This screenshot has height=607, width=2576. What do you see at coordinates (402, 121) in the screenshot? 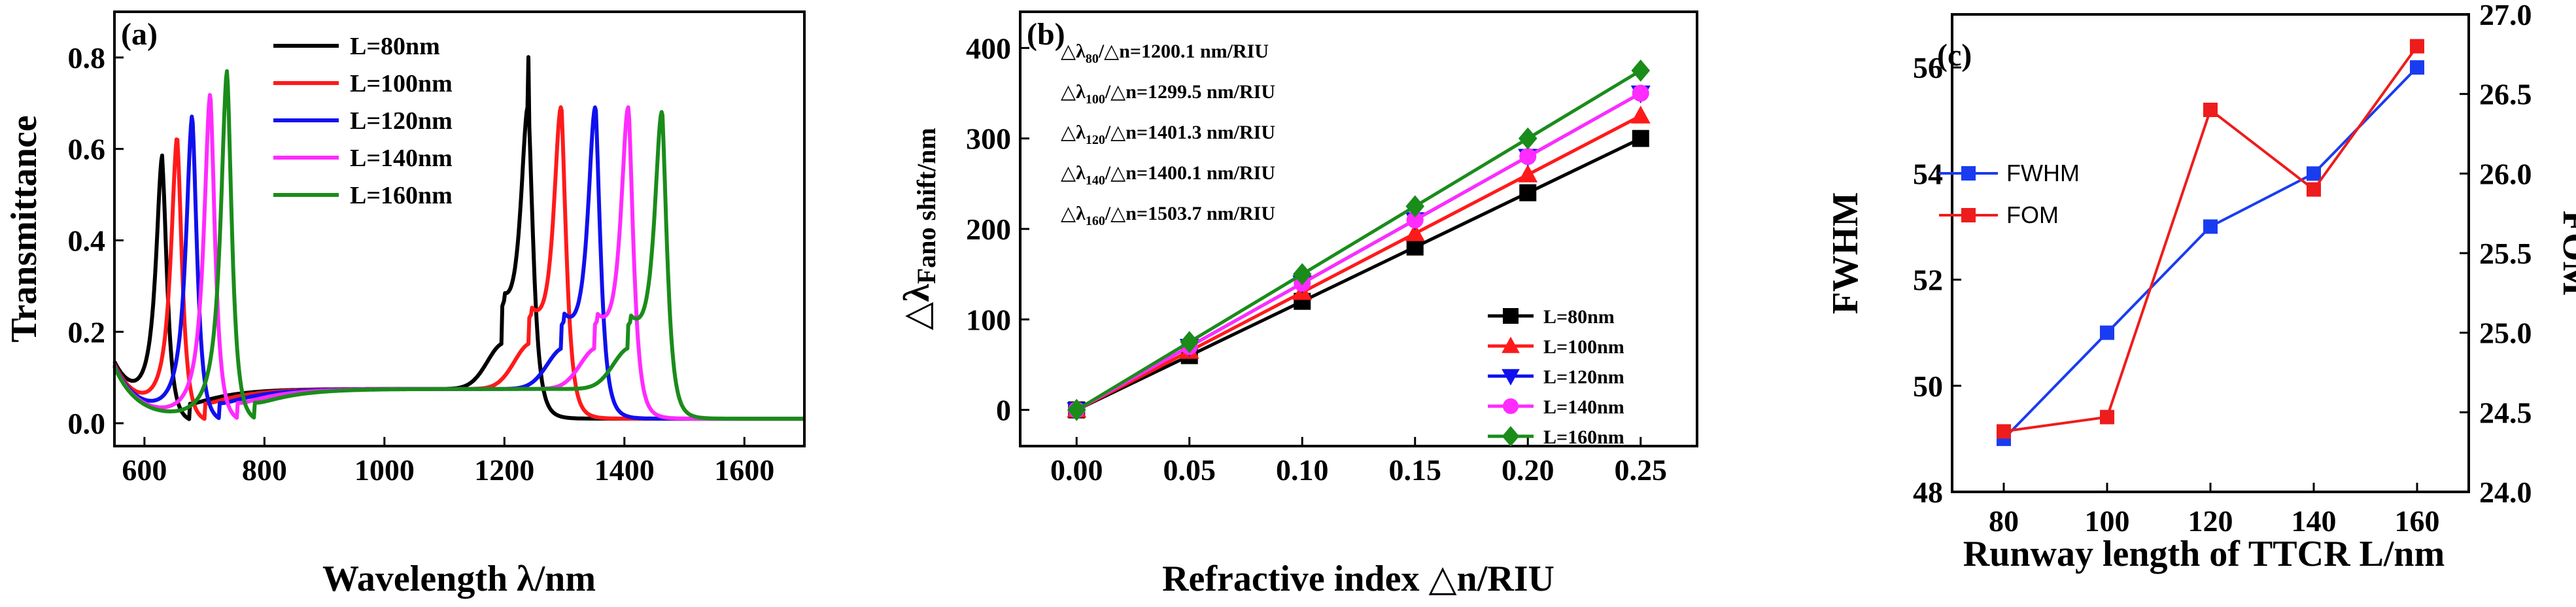
I see `panel-a-legend-label: L=120nm` at bounding box center [402, 121].